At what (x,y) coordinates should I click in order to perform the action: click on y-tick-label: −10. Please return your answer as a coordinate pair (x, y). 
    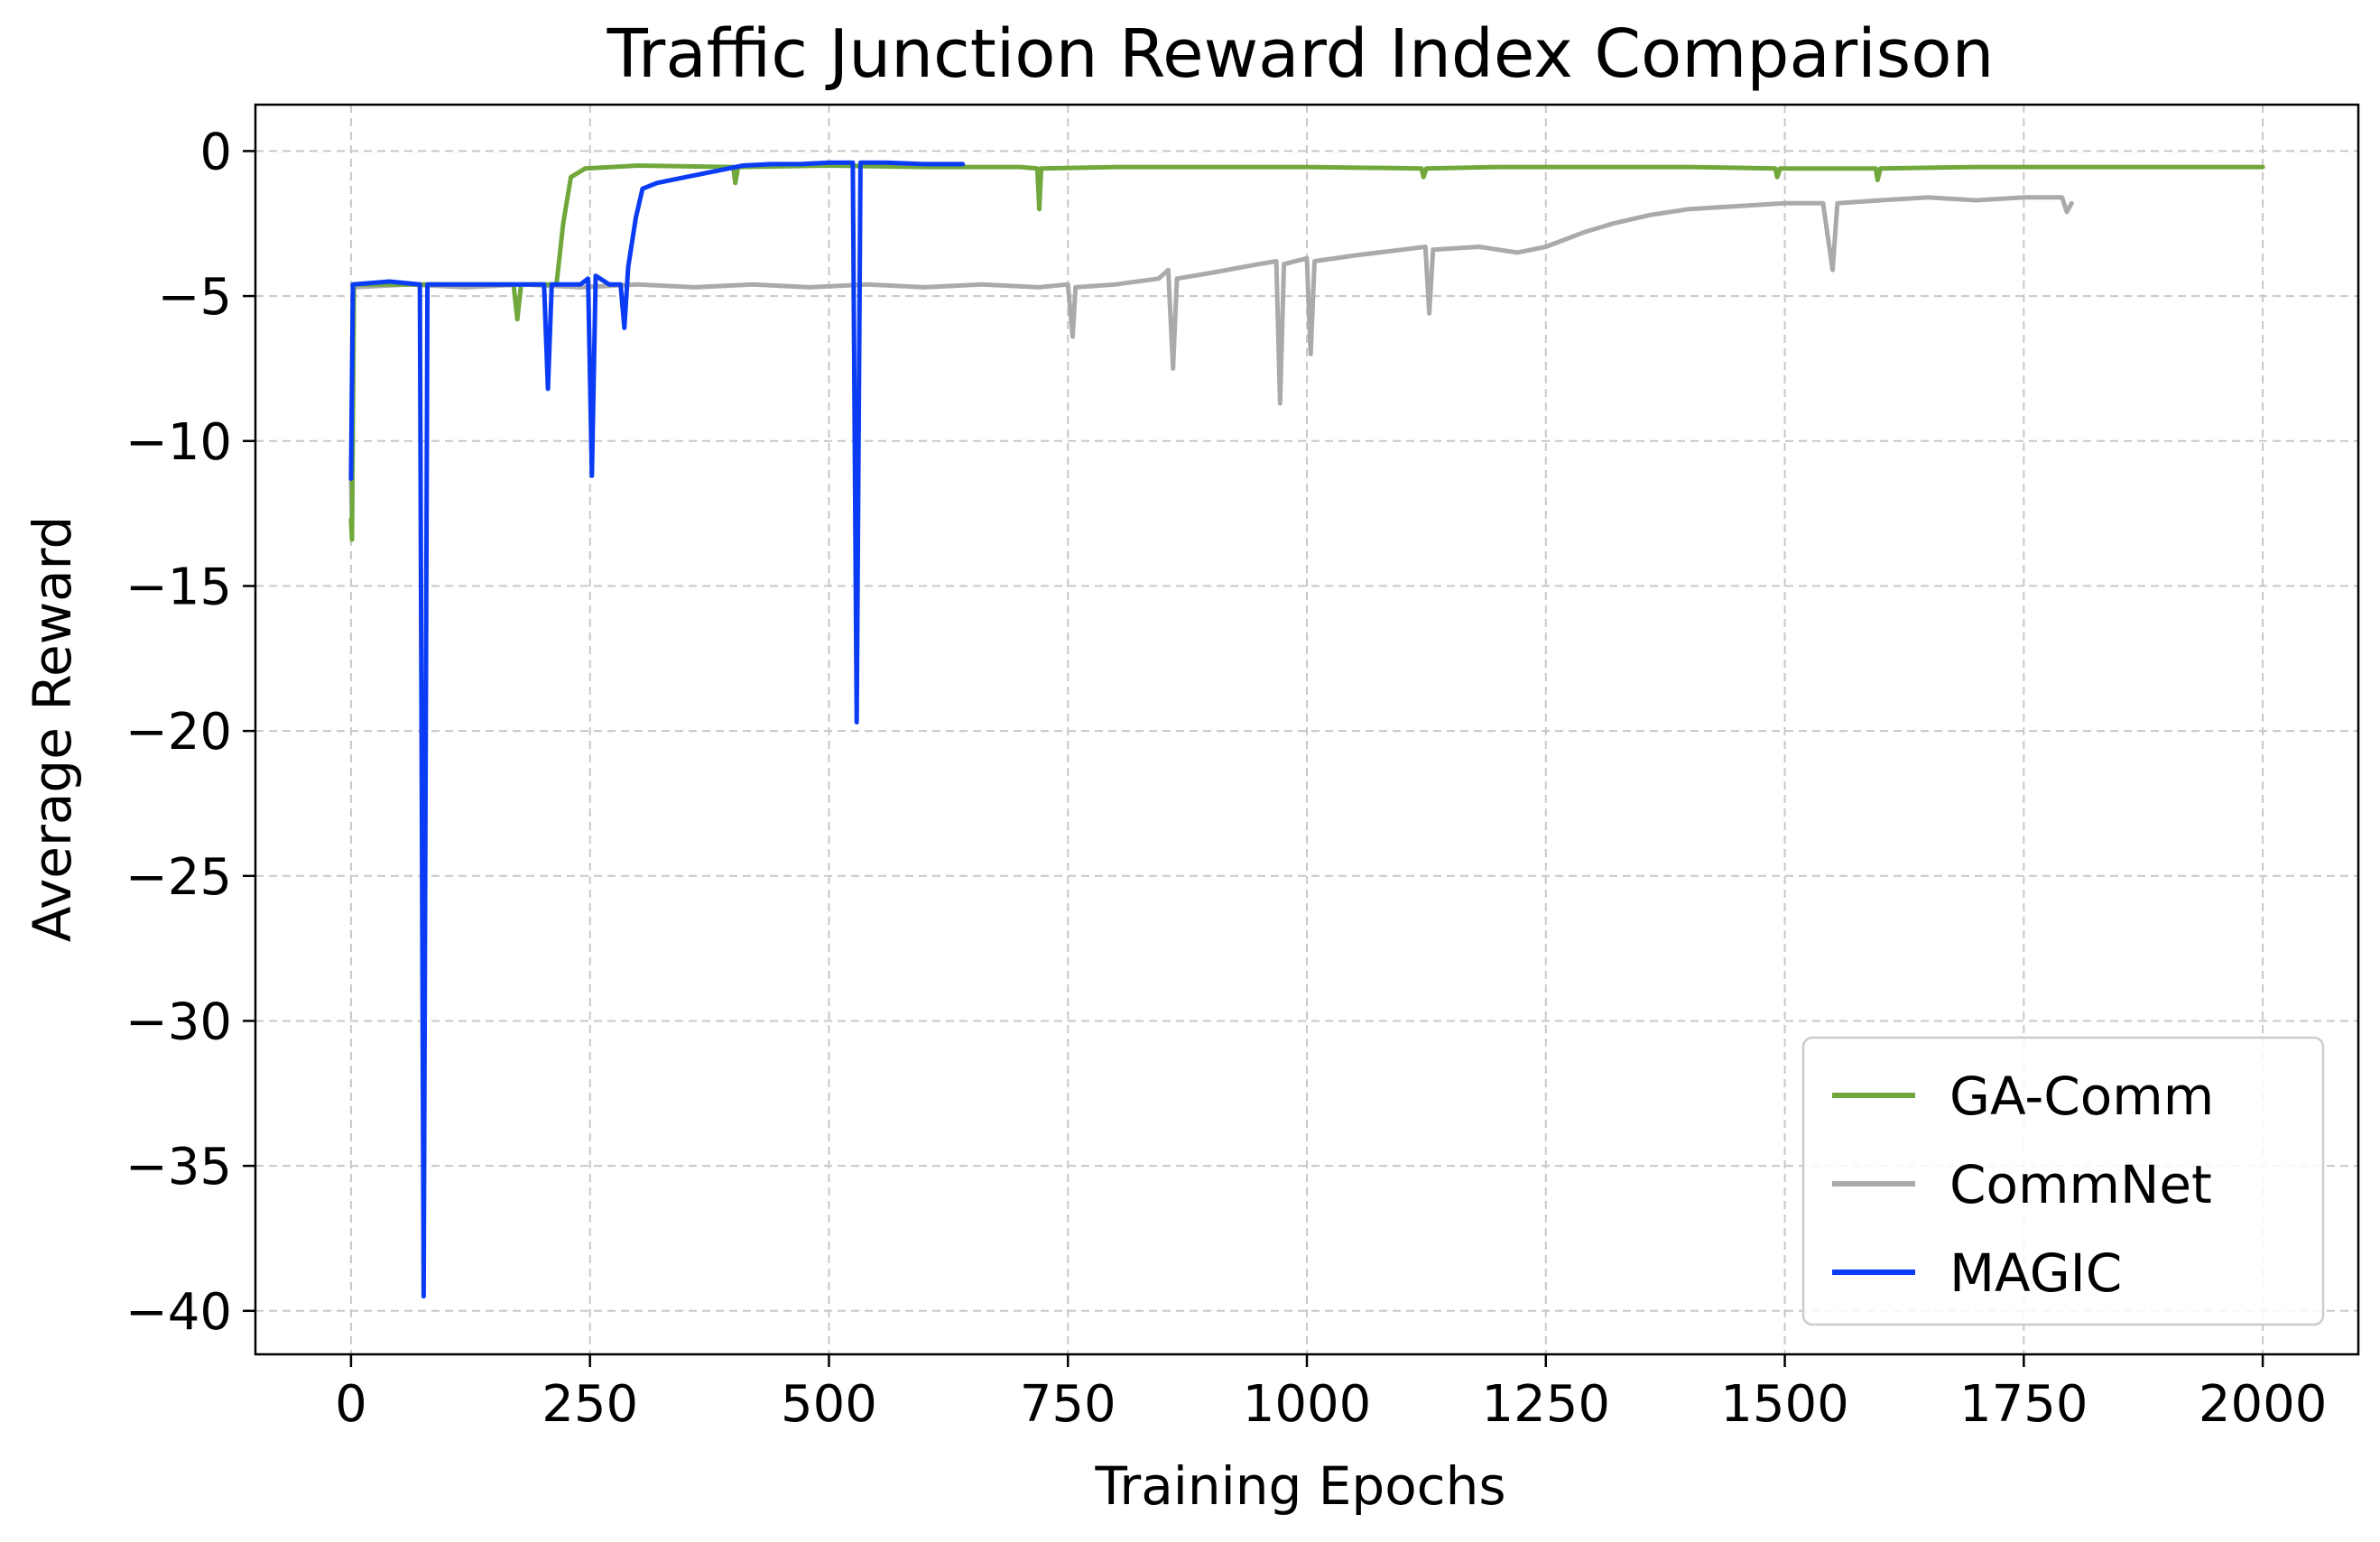
    Looking at the image, I should click on (178, 443).